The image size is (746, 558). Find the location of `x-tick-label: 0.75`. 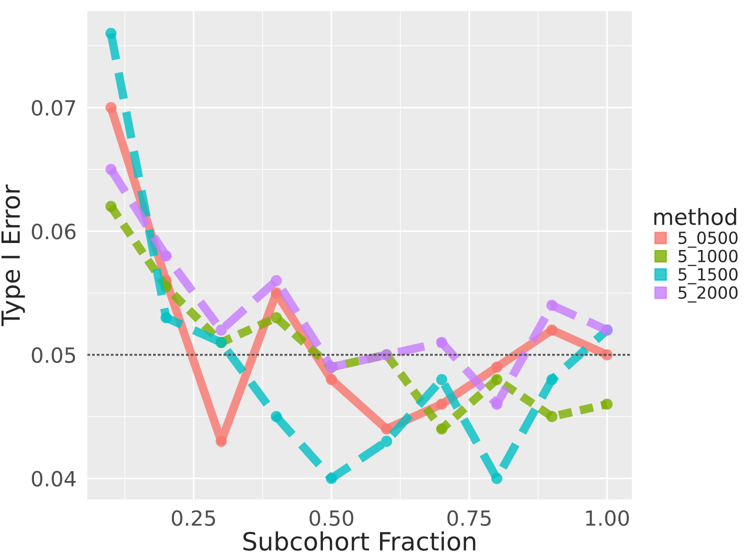

x-tick-label: 0.75 is located at coordinates (469, 518).